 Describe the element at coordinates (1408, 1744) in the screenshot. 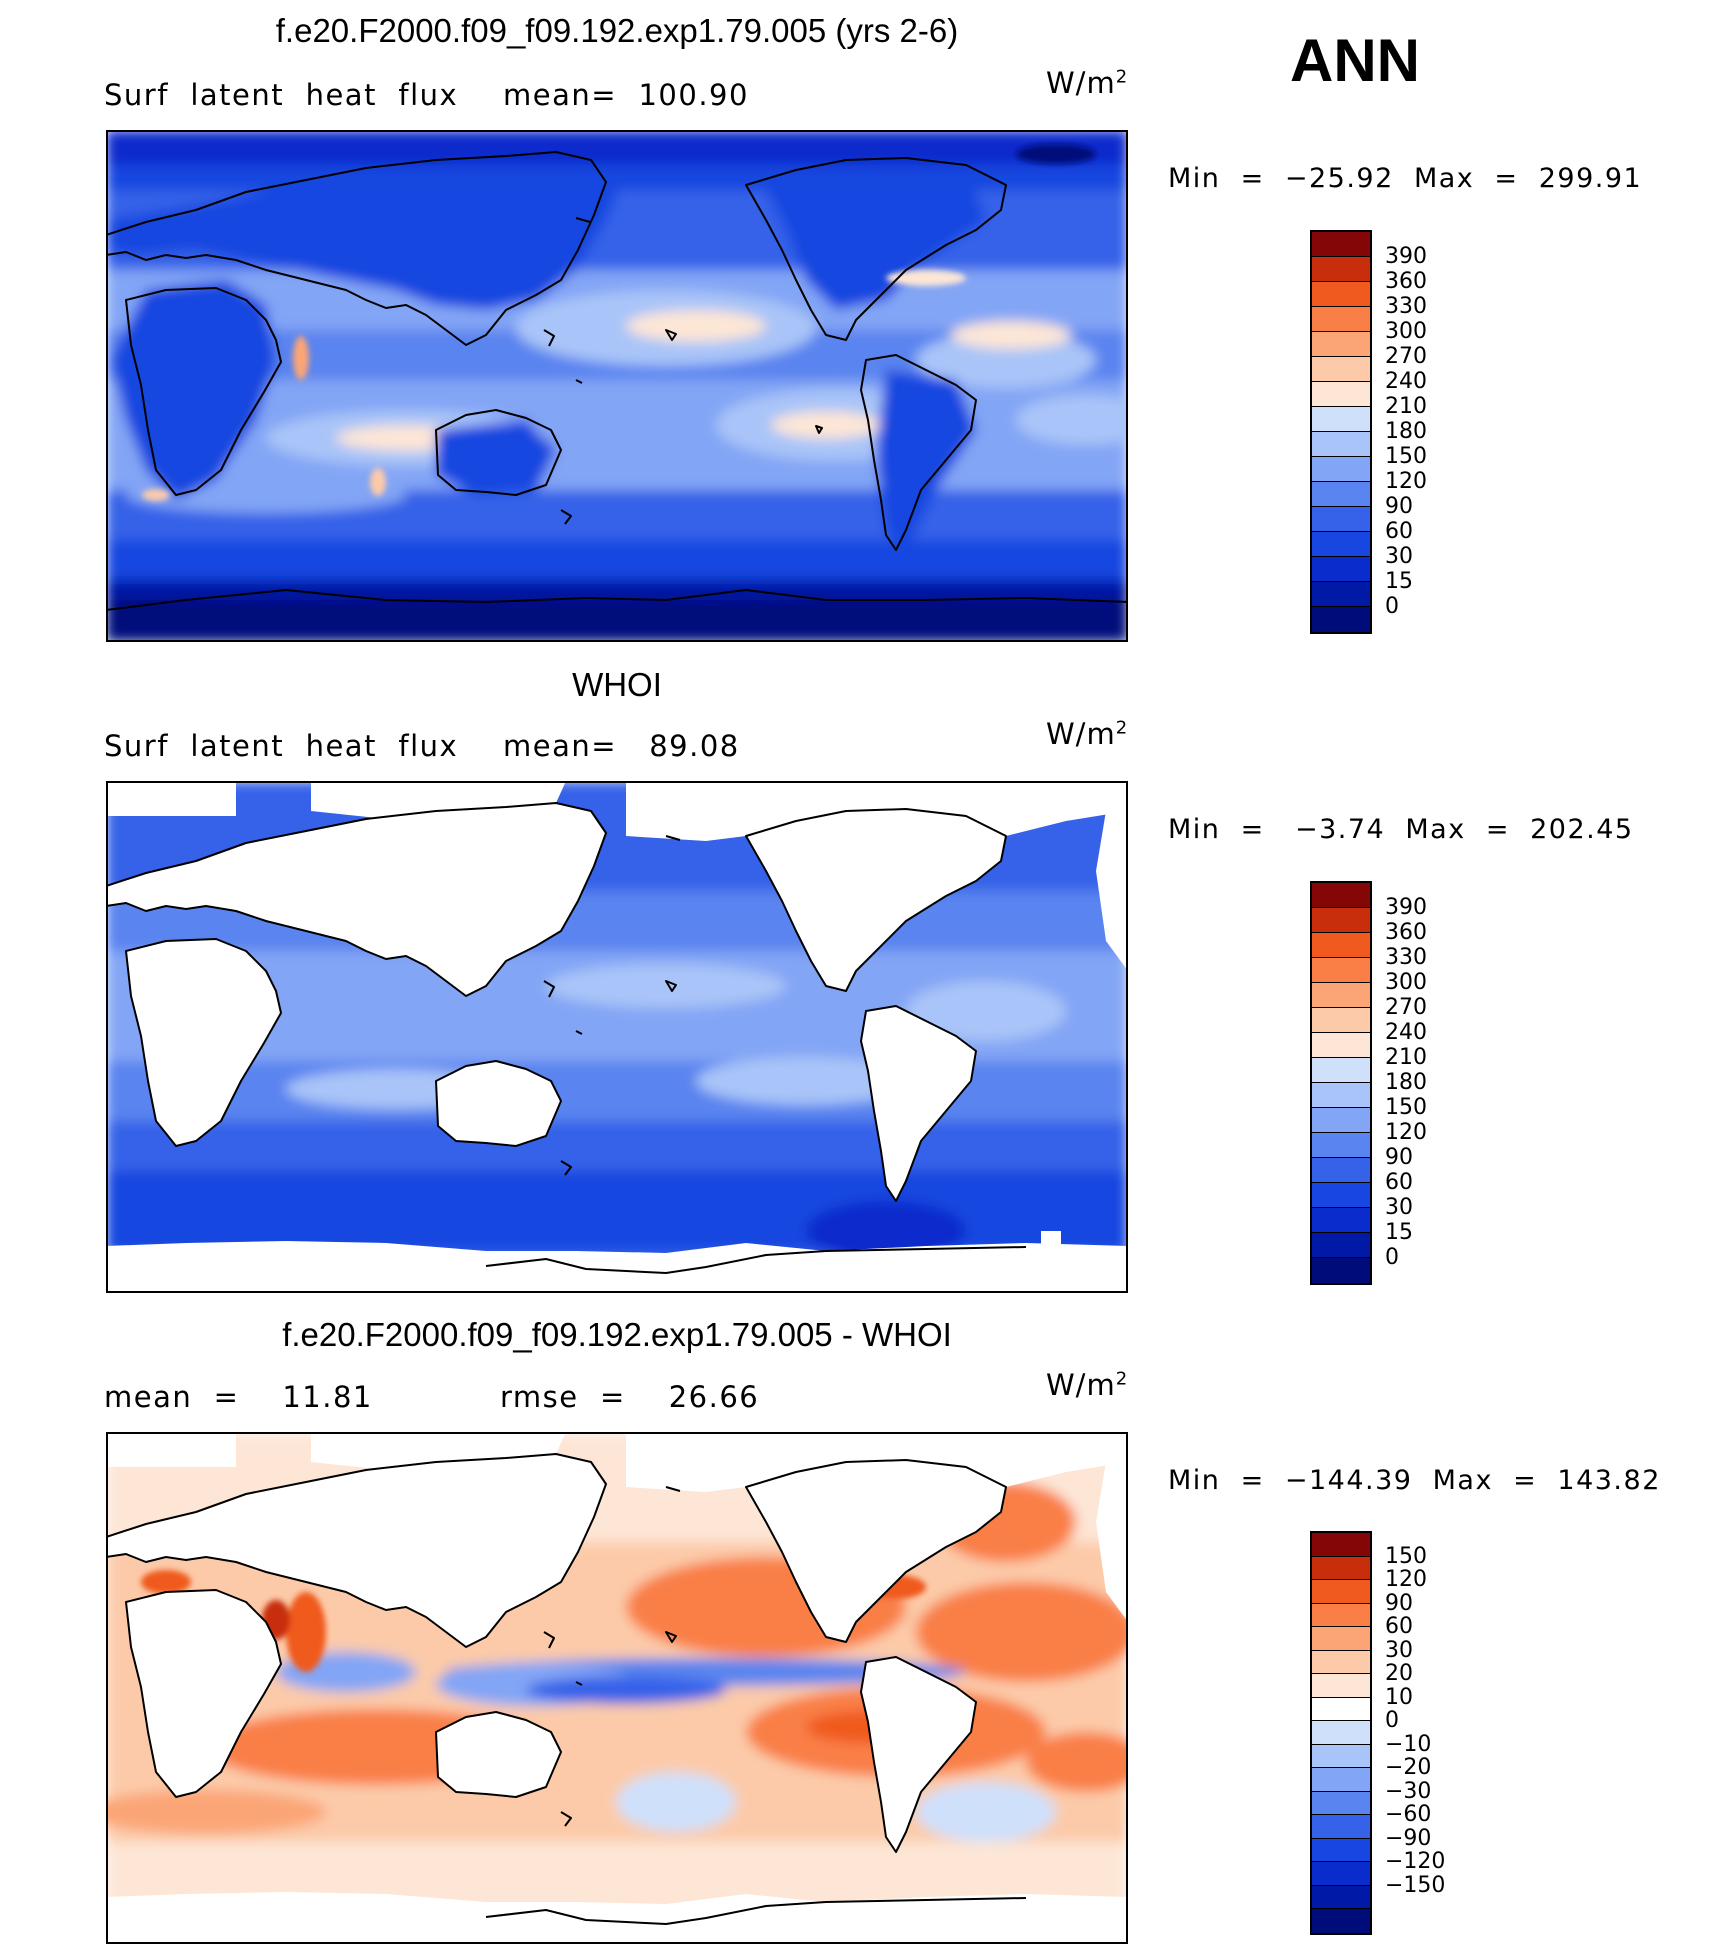

I see `colorbar-tick-label: −10` at that location.